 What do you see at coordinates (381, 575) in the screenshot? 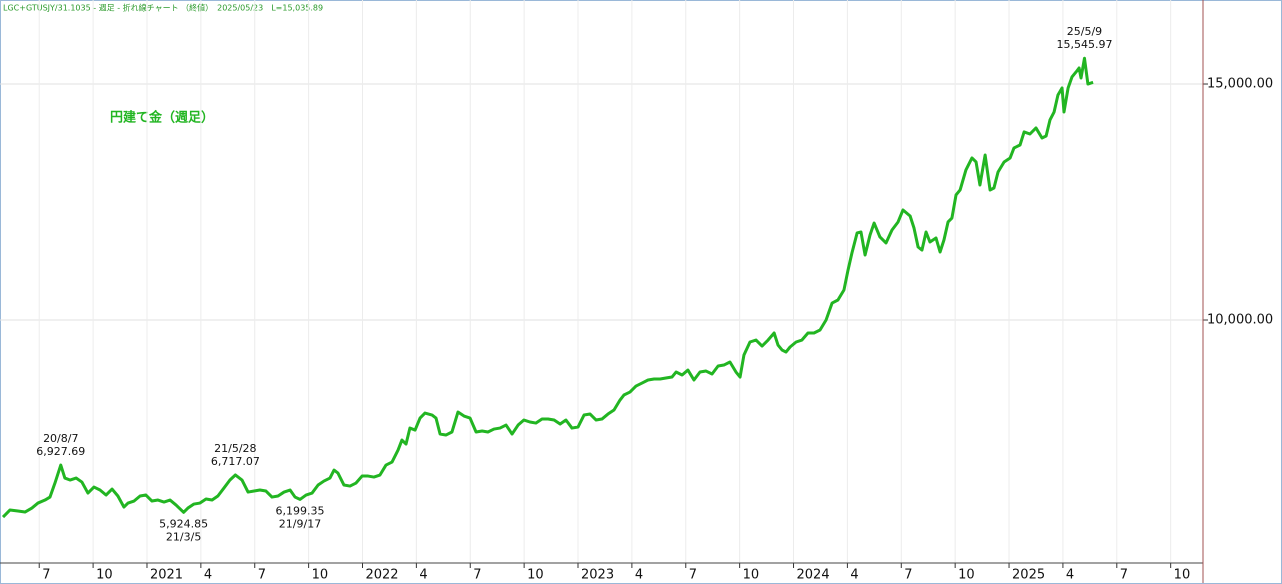
I see `x-tick-label: 2022` at bounding box center [381, 575].